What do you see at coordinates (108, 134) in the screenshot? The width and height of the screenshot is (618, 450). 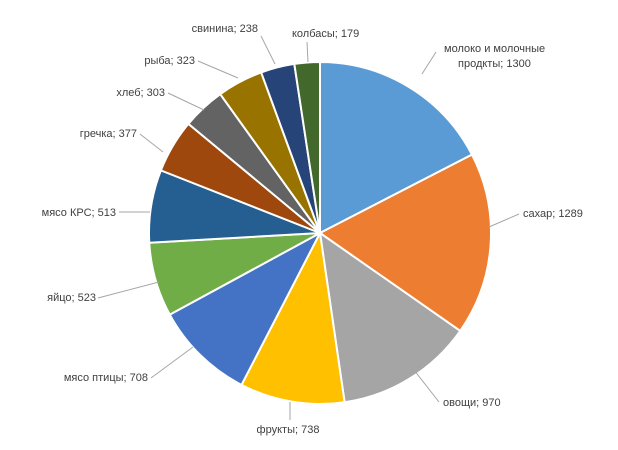 I see `data-label-7: гречка; 377` at bounding box center [108, 134].